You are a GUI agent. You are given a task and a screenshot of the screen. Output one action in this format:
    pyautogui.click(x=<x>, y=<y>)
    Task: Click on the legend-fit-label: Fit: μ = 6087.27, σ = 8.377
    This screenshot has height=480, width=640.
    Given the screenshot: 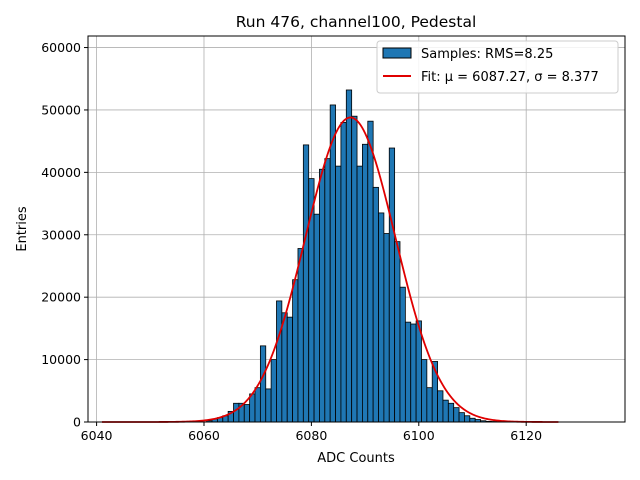 What is the action you would take?
    pyautogui.click(x=510, y=77)
    